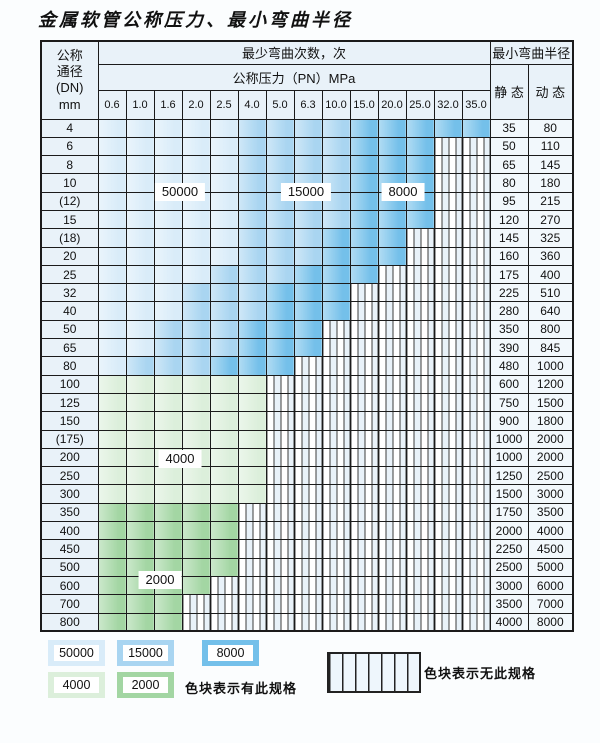  Describe the element at coordinates (550, 402) in the screenshot. I see `dynamic-radius-cell: 1500` at that location.